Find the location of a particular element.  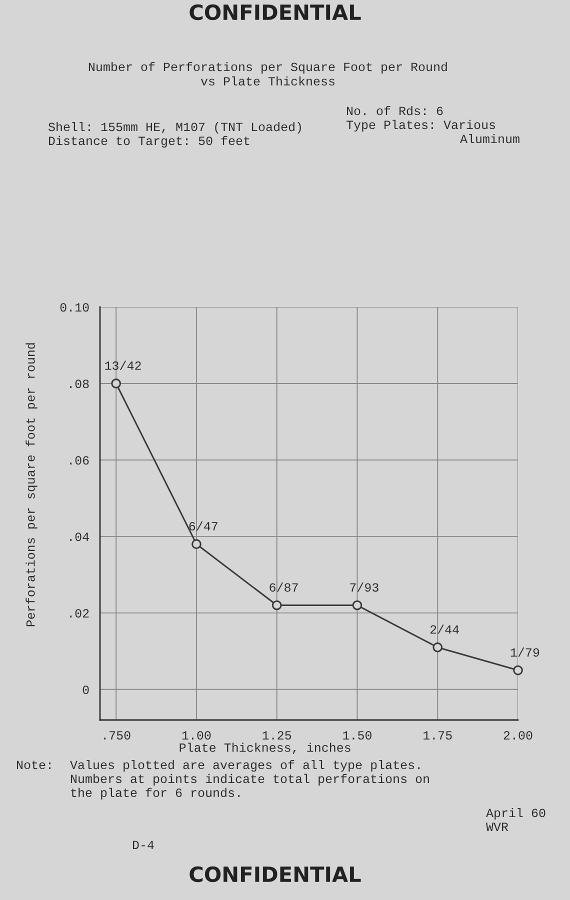

y-tick-label: 0.10 is located at coordinates (74, 307).